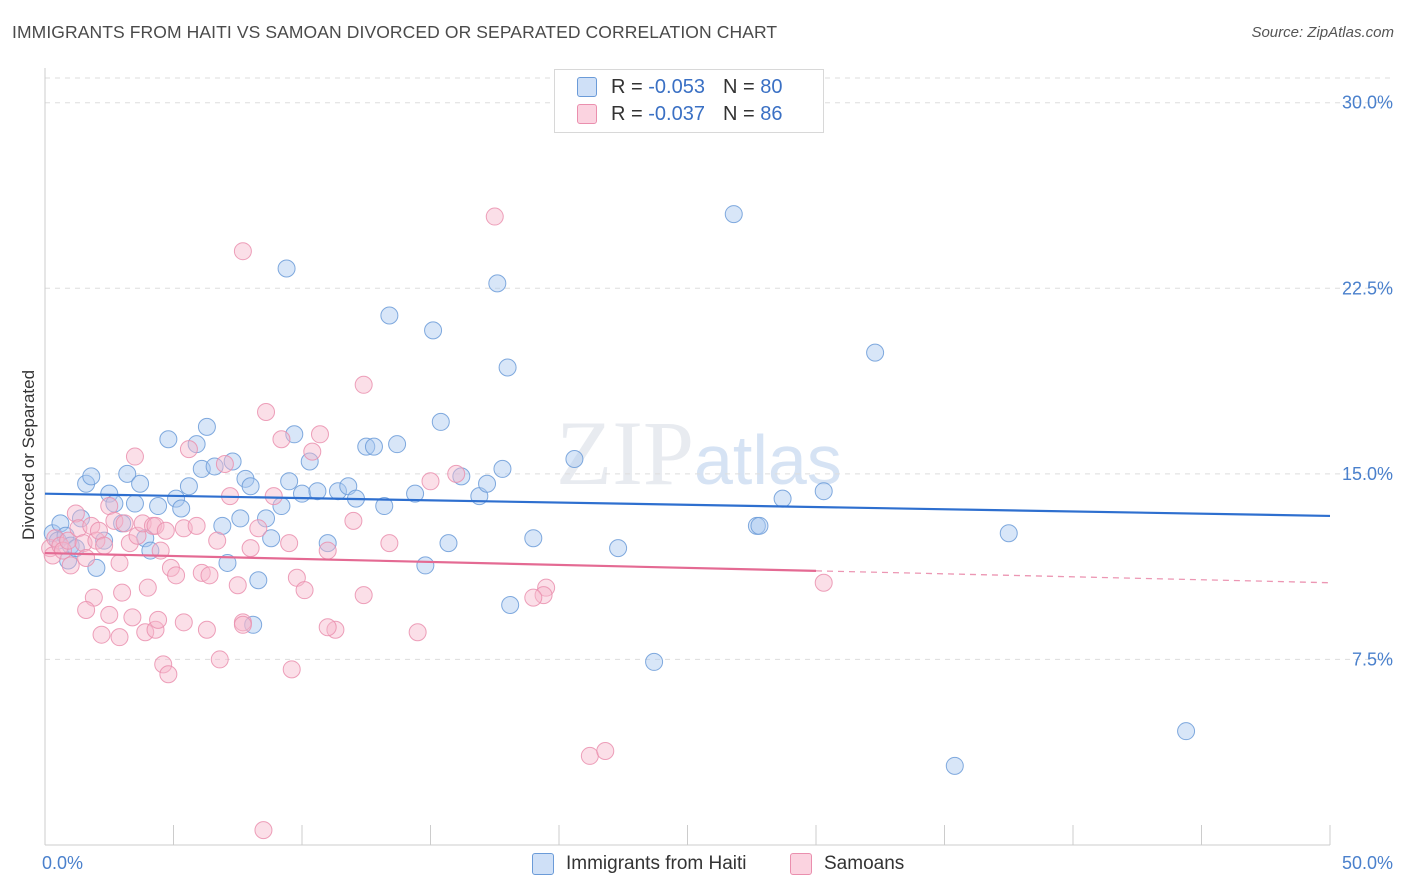 Image resolution: width=1406 pixels, height=892 pixels. Describe the element at coordinates (771, 113) in the screenshot. I see `legend-n-value-samoan: 86` at that location.